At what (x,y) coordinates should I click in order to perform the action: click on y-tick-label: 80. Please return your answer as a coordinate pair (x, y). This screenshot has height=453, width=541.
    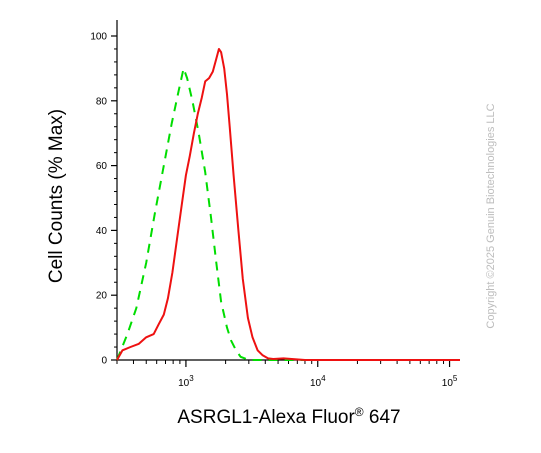
    Looking at the image, I should click on (102, 101).